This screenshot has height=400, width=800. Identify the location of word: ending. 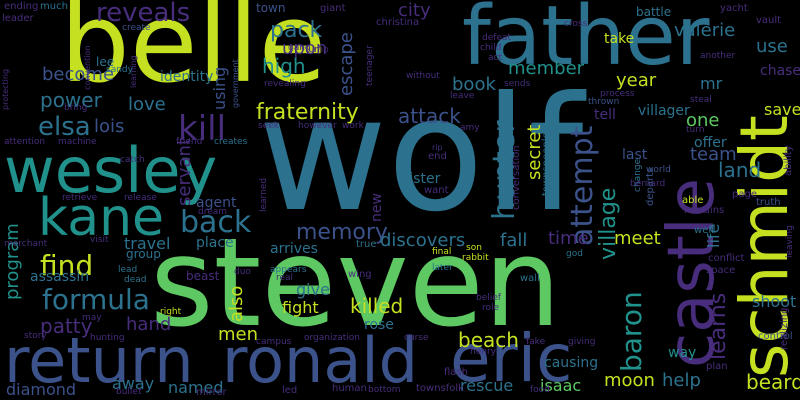
(21, 6).